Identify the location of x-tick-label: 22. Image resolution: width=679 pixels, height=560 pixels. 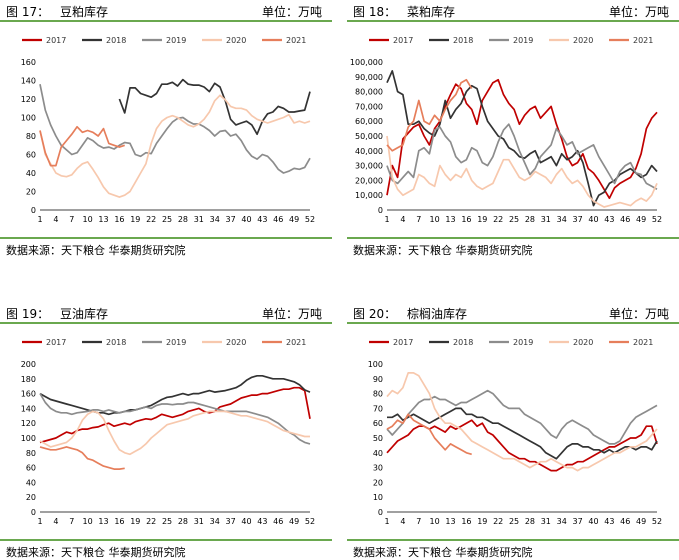
(498, 219).